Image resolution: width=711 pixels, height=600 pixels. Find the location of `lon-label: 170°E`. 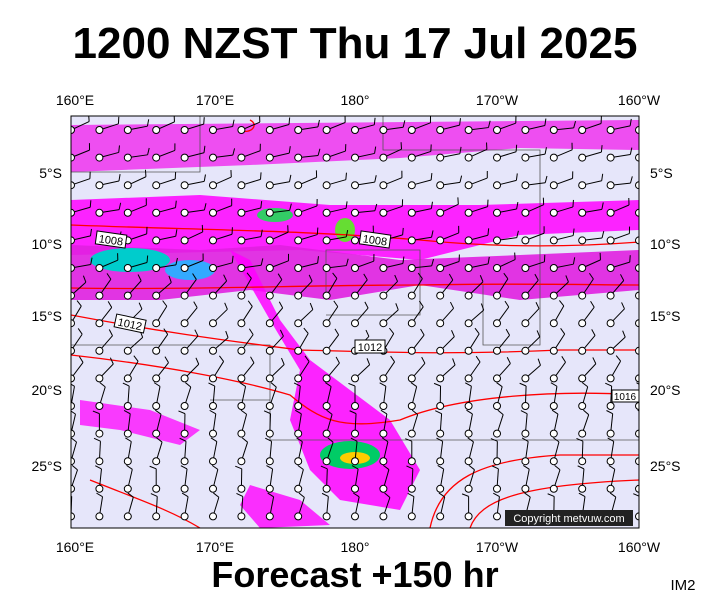

lon-label: 170°E is located at coordinates (215, 547).